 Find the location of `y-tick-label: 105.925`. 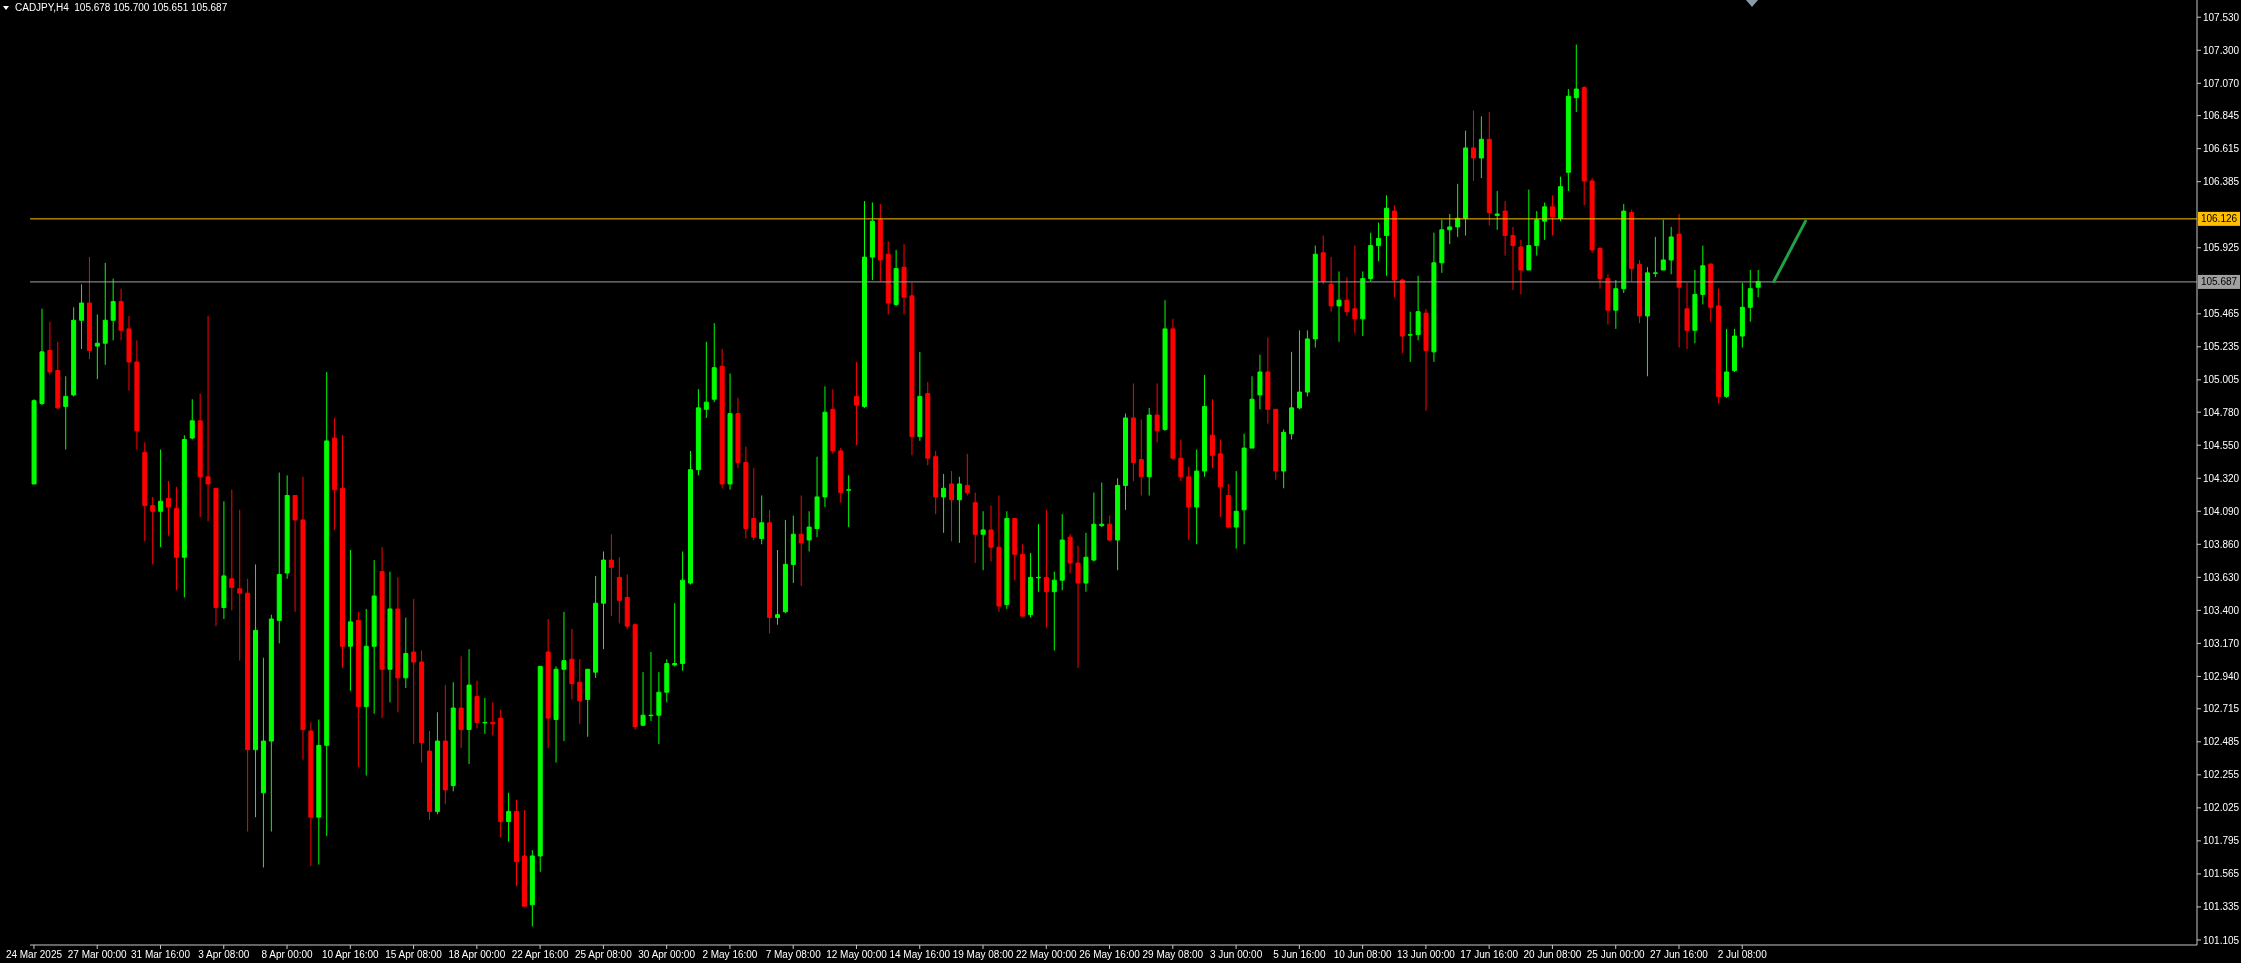

y-tick-label: 105.925 is located at coordinates (2221, 248).